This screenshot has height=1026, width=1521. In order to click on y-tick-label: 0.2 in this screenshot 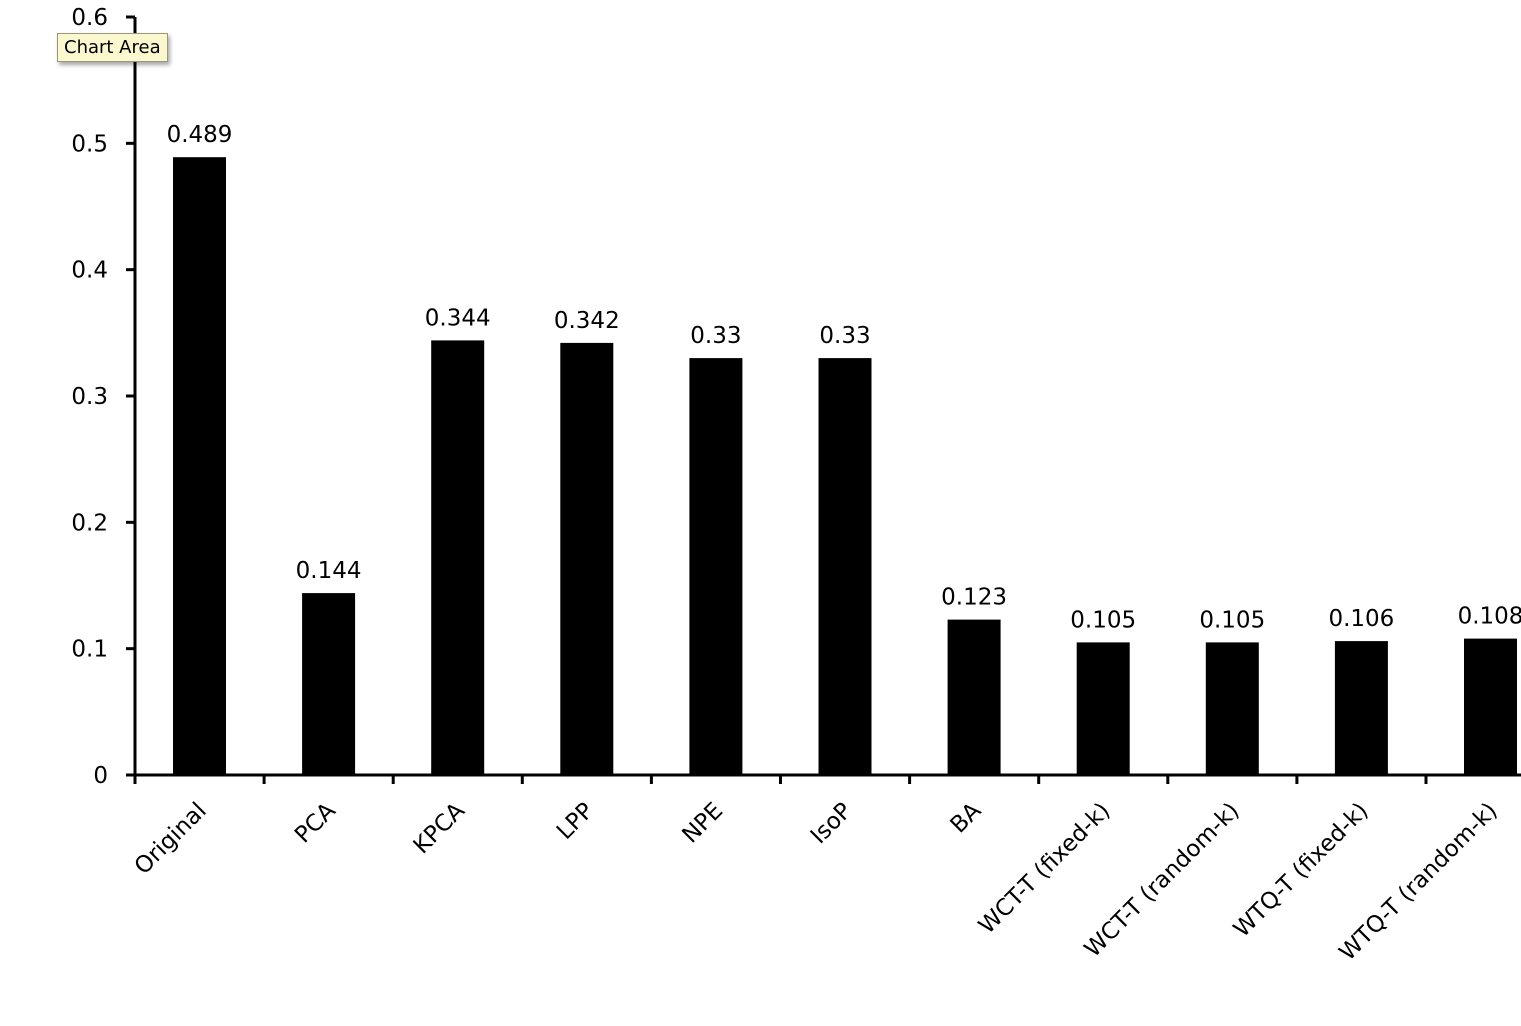, I will do `click(89, 523)`.